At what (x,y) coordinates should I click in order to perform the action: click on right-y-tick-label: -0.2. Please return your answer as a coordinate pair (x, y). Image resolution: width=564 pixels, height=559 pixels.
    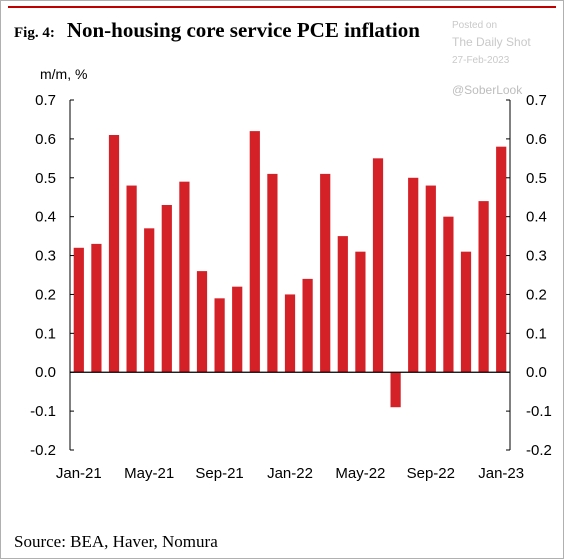
    Looking at the image, I should click on (539, 450).